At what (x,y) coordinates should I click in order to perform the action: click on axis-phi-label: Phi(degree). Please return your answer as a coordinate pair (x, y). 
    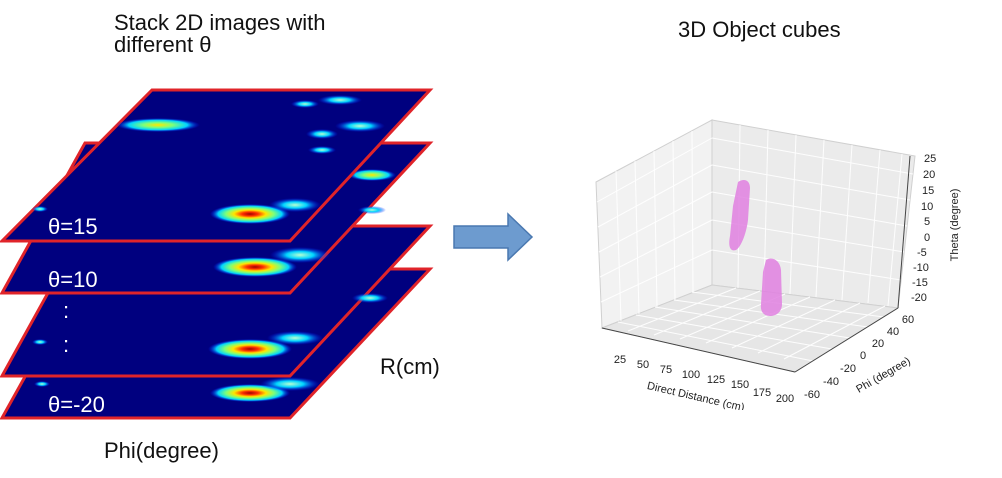
    Looking at the image, I should click on (161, 450).